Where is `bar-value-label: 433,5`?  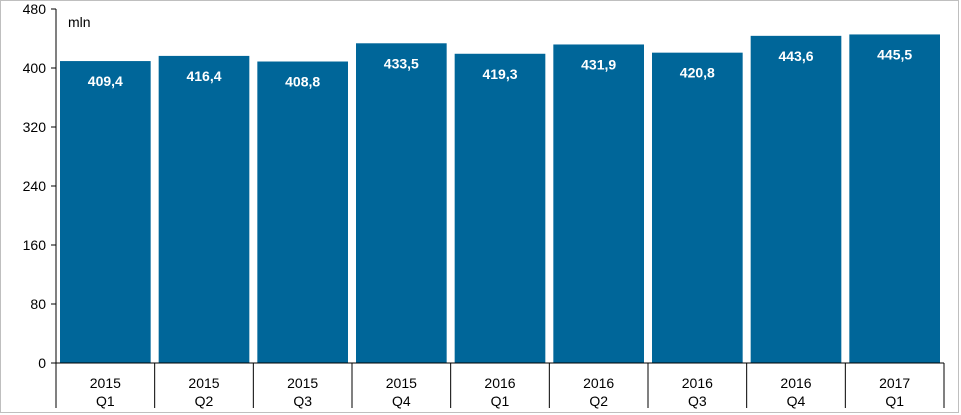 bar-value-label: 433,5 is located at coordinates (401, 63).